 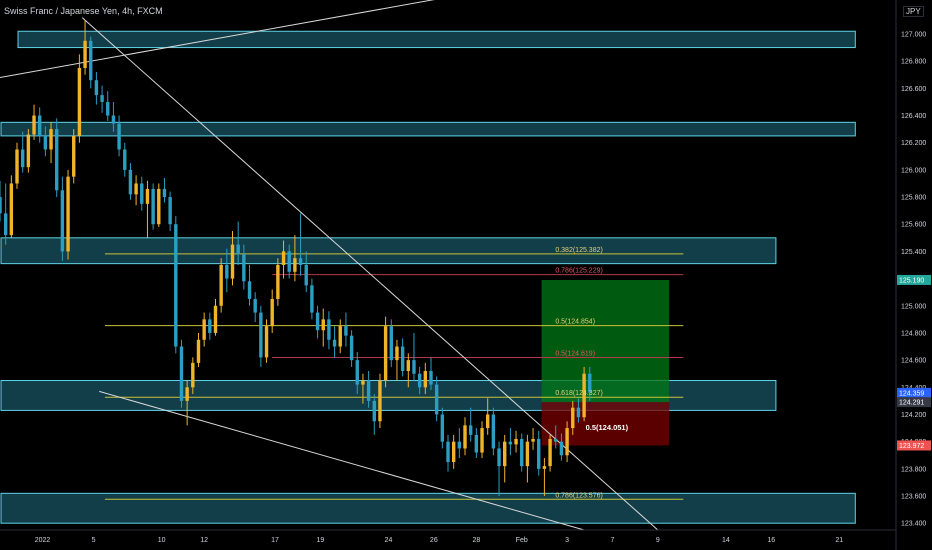 What do you see at coordinates (613, 540) in the screenshot?
I see `x-tick-label: 7` at bounding box center [613, 540].